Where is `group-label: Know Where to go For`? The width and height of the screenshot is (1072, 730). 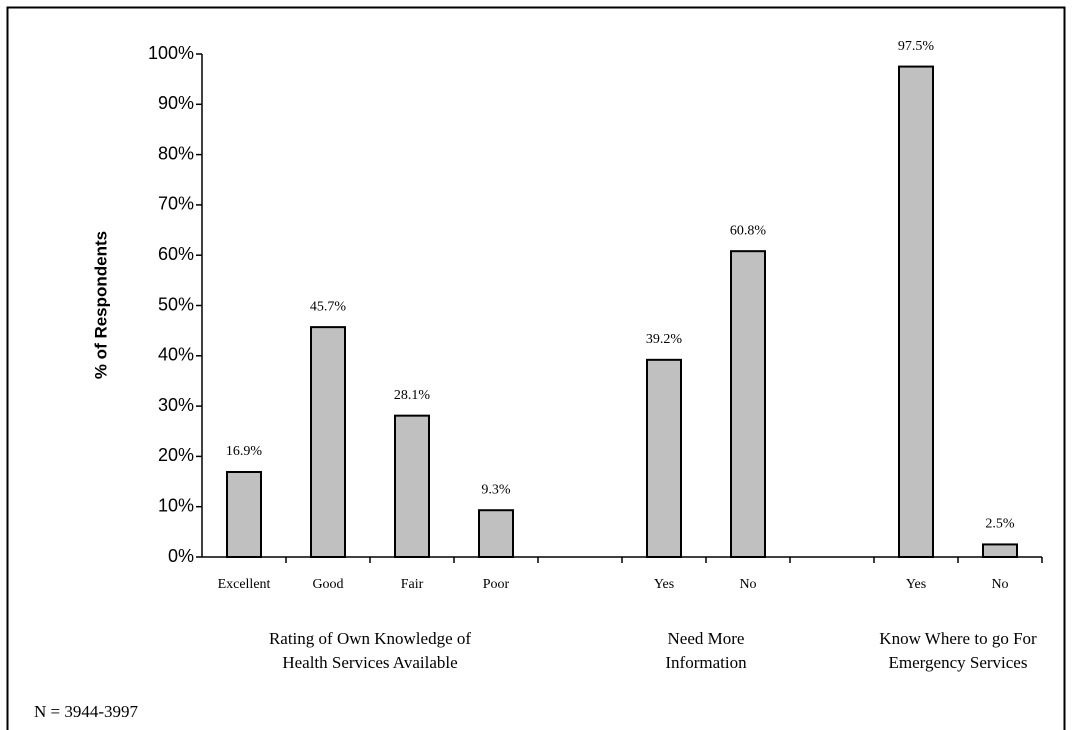
group-label: Know Where to go For is located at coordinates (958, 638).